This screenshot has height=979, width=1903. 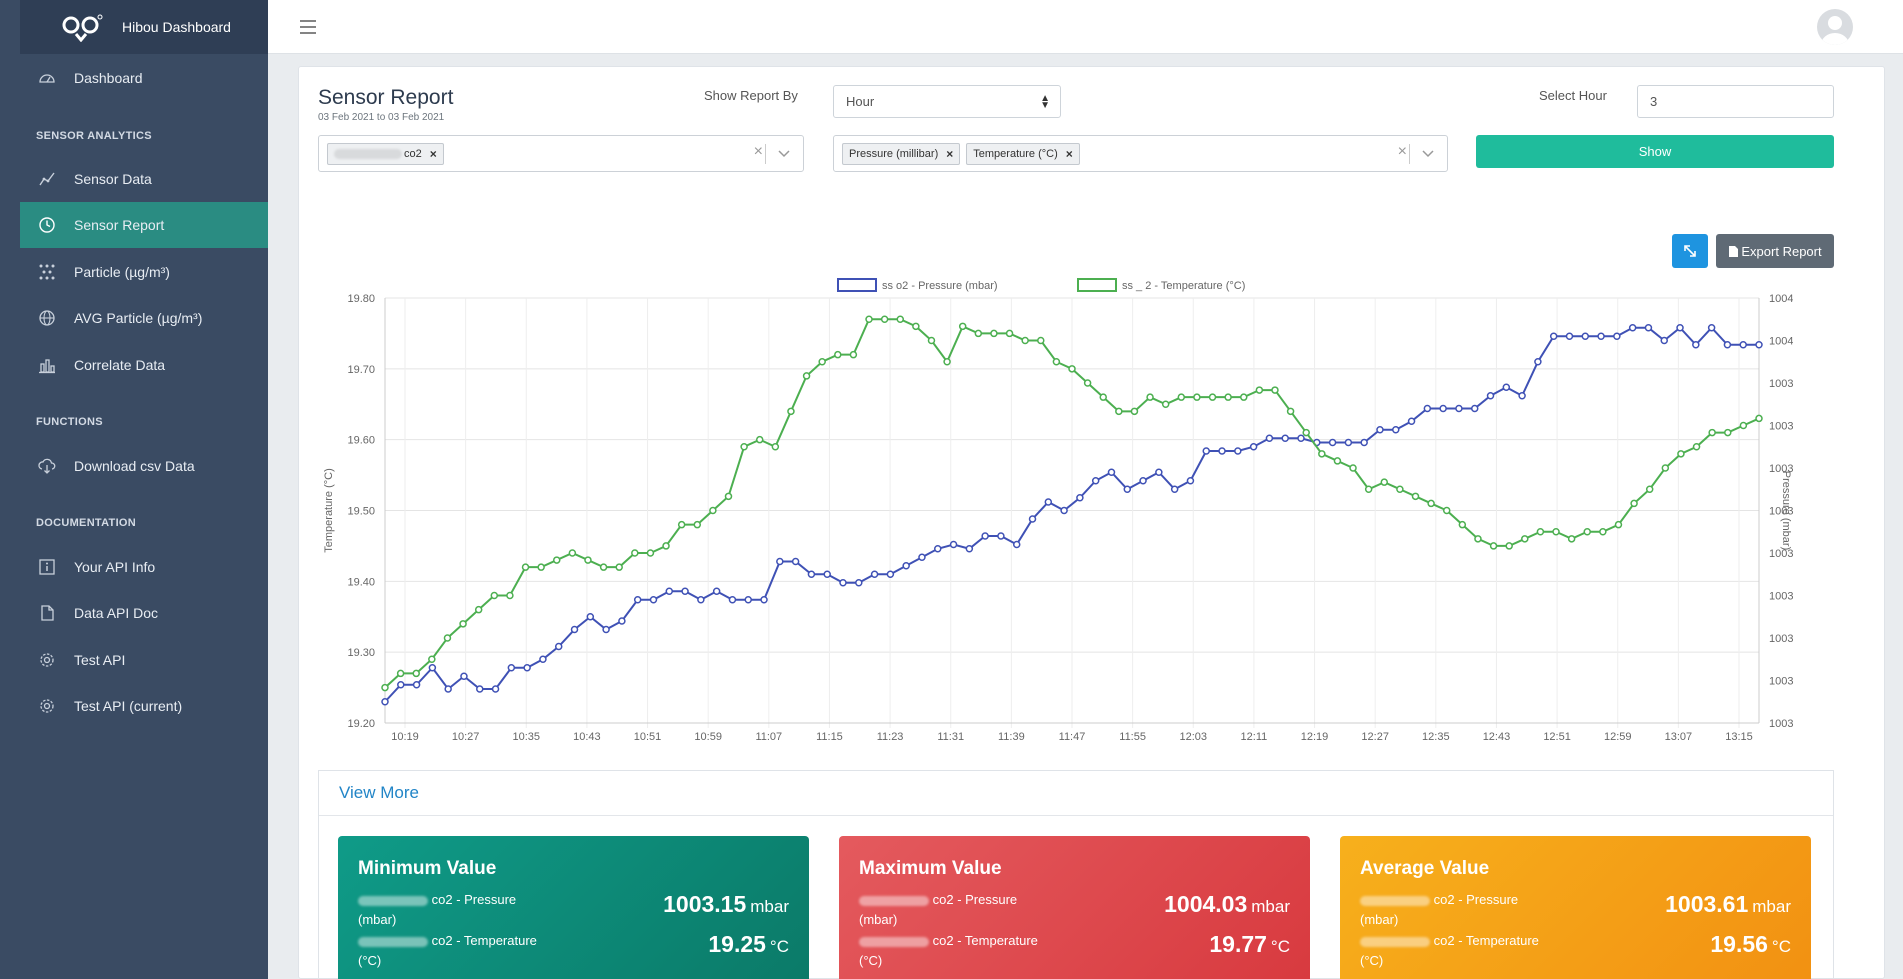 I want to click on expand-icon, so click(x=1690, y=251).